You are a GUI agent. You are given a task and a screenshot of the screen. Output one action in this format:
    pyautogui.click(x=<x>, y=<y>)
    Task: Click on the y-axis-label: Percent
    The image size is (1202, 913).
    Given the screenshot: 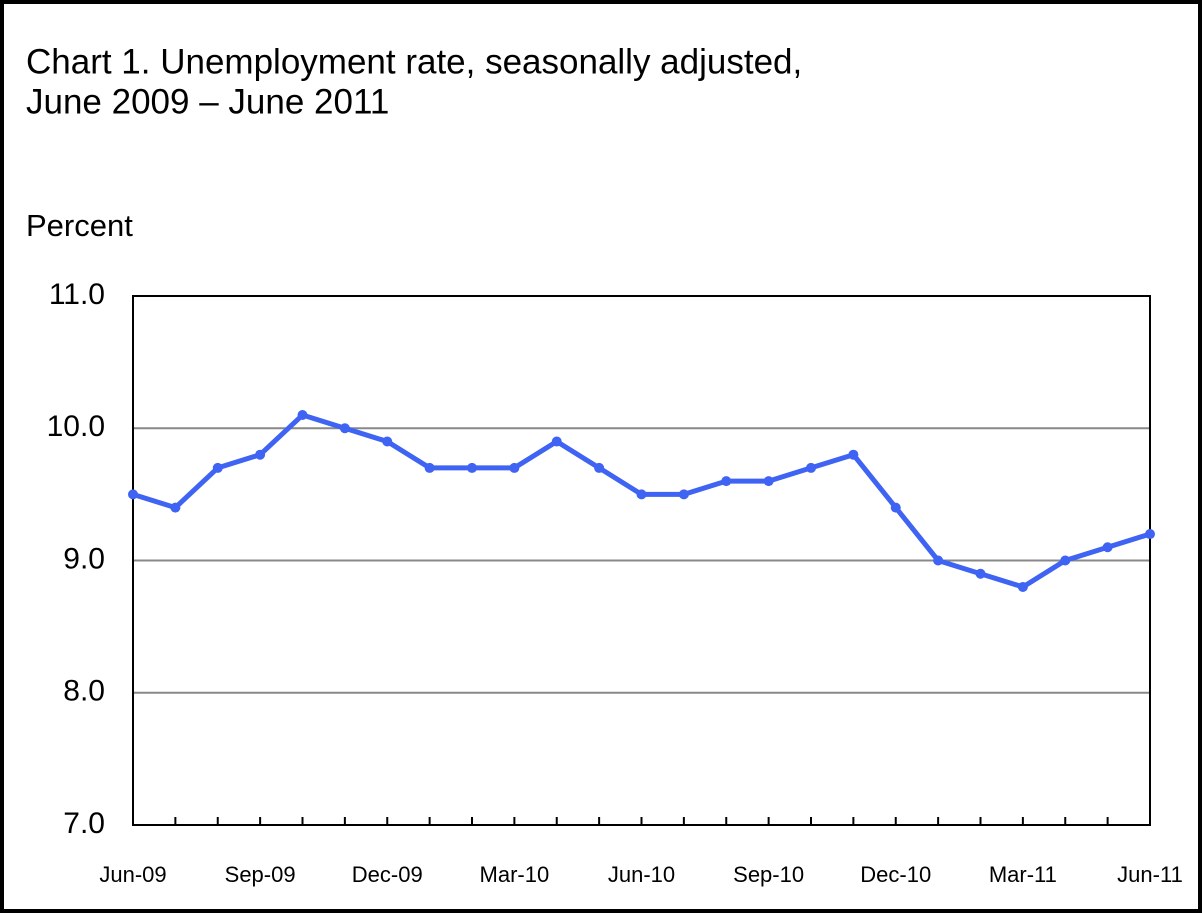 What is the action you would take?
    pyautogui.click(x=79, y=225)
    